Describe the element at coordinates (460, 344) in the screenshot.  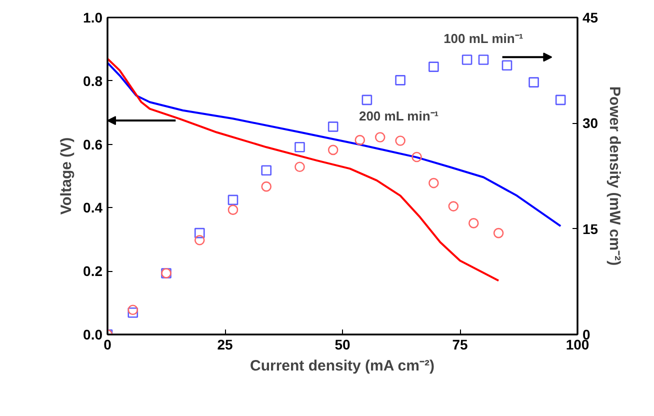
I see `x-tick-label: 75` at that location.